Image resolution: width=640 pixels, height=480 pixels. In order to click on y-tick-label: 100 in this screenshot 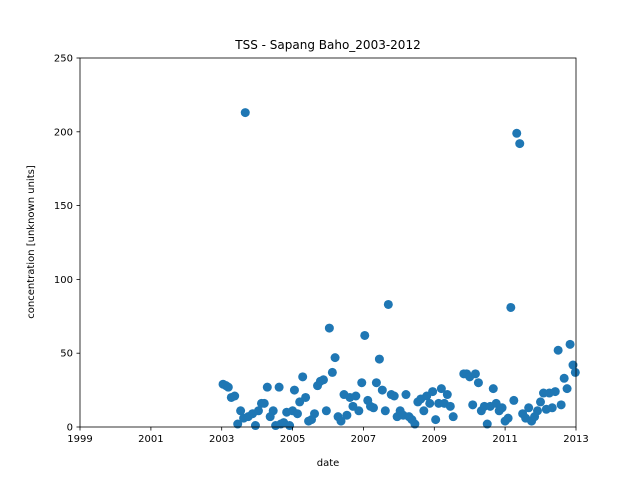, I will do `click(63, 280)`.